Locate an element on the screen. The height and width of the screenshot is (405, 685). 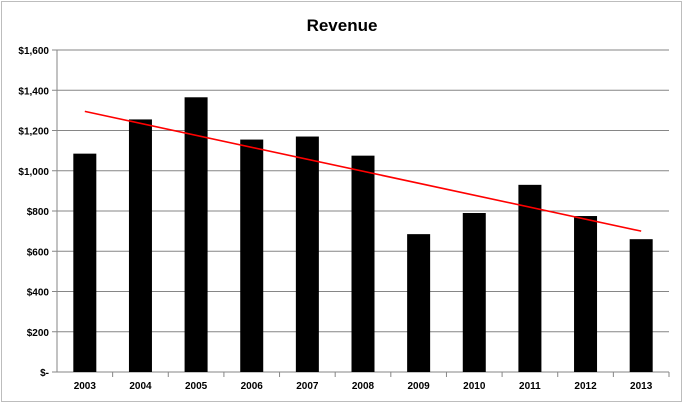
bar-2010 is located at coordinates (474, 292).